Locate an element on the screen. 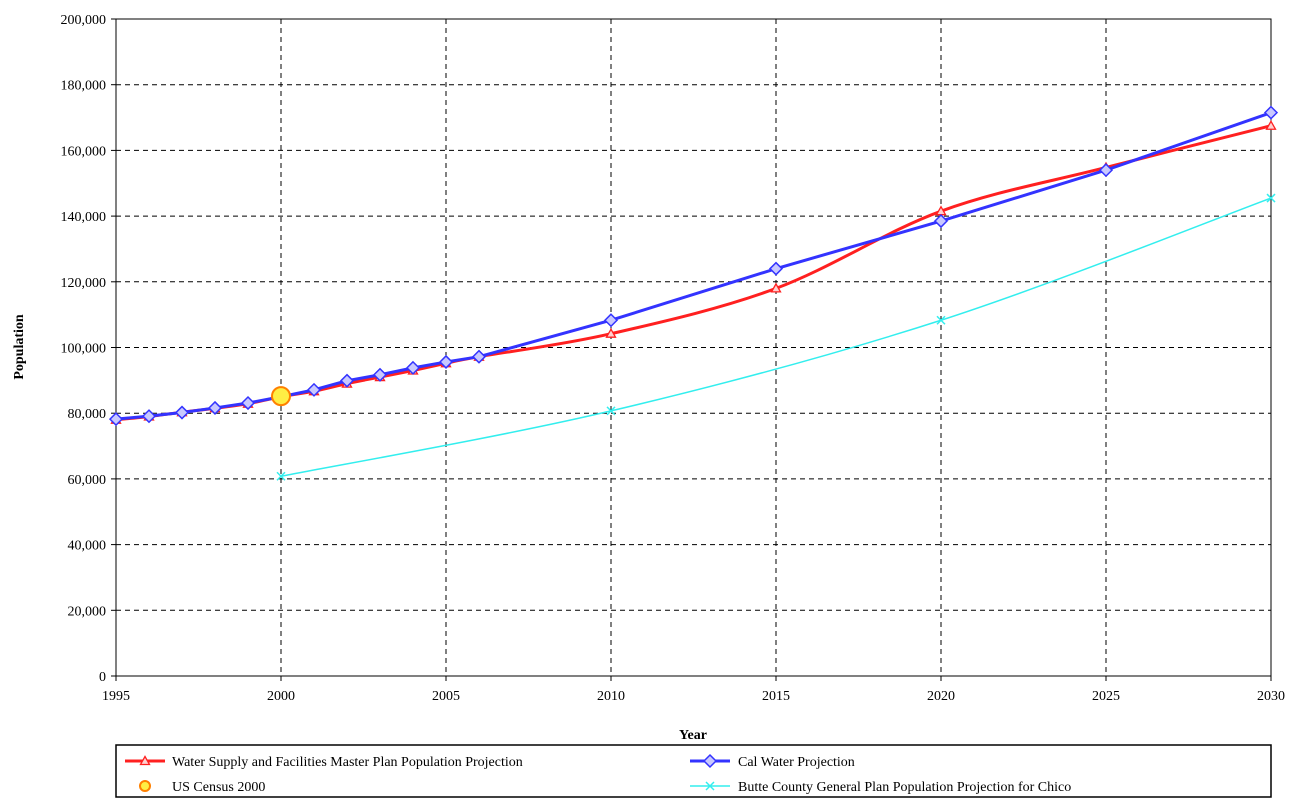 The height and width of the screenshot is (801, 1297). y-axis-title: Population is located at coordinates (19, 347).